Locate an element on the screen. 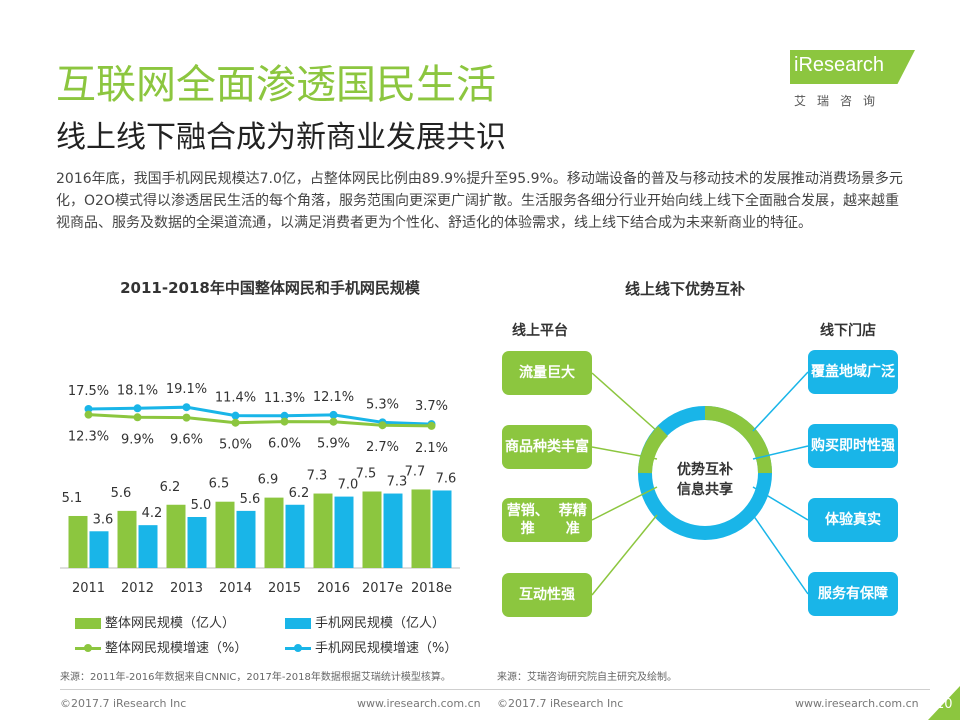 The image size is (960, 720). pill-line: 广泛 is located at coordinates (881, 372).